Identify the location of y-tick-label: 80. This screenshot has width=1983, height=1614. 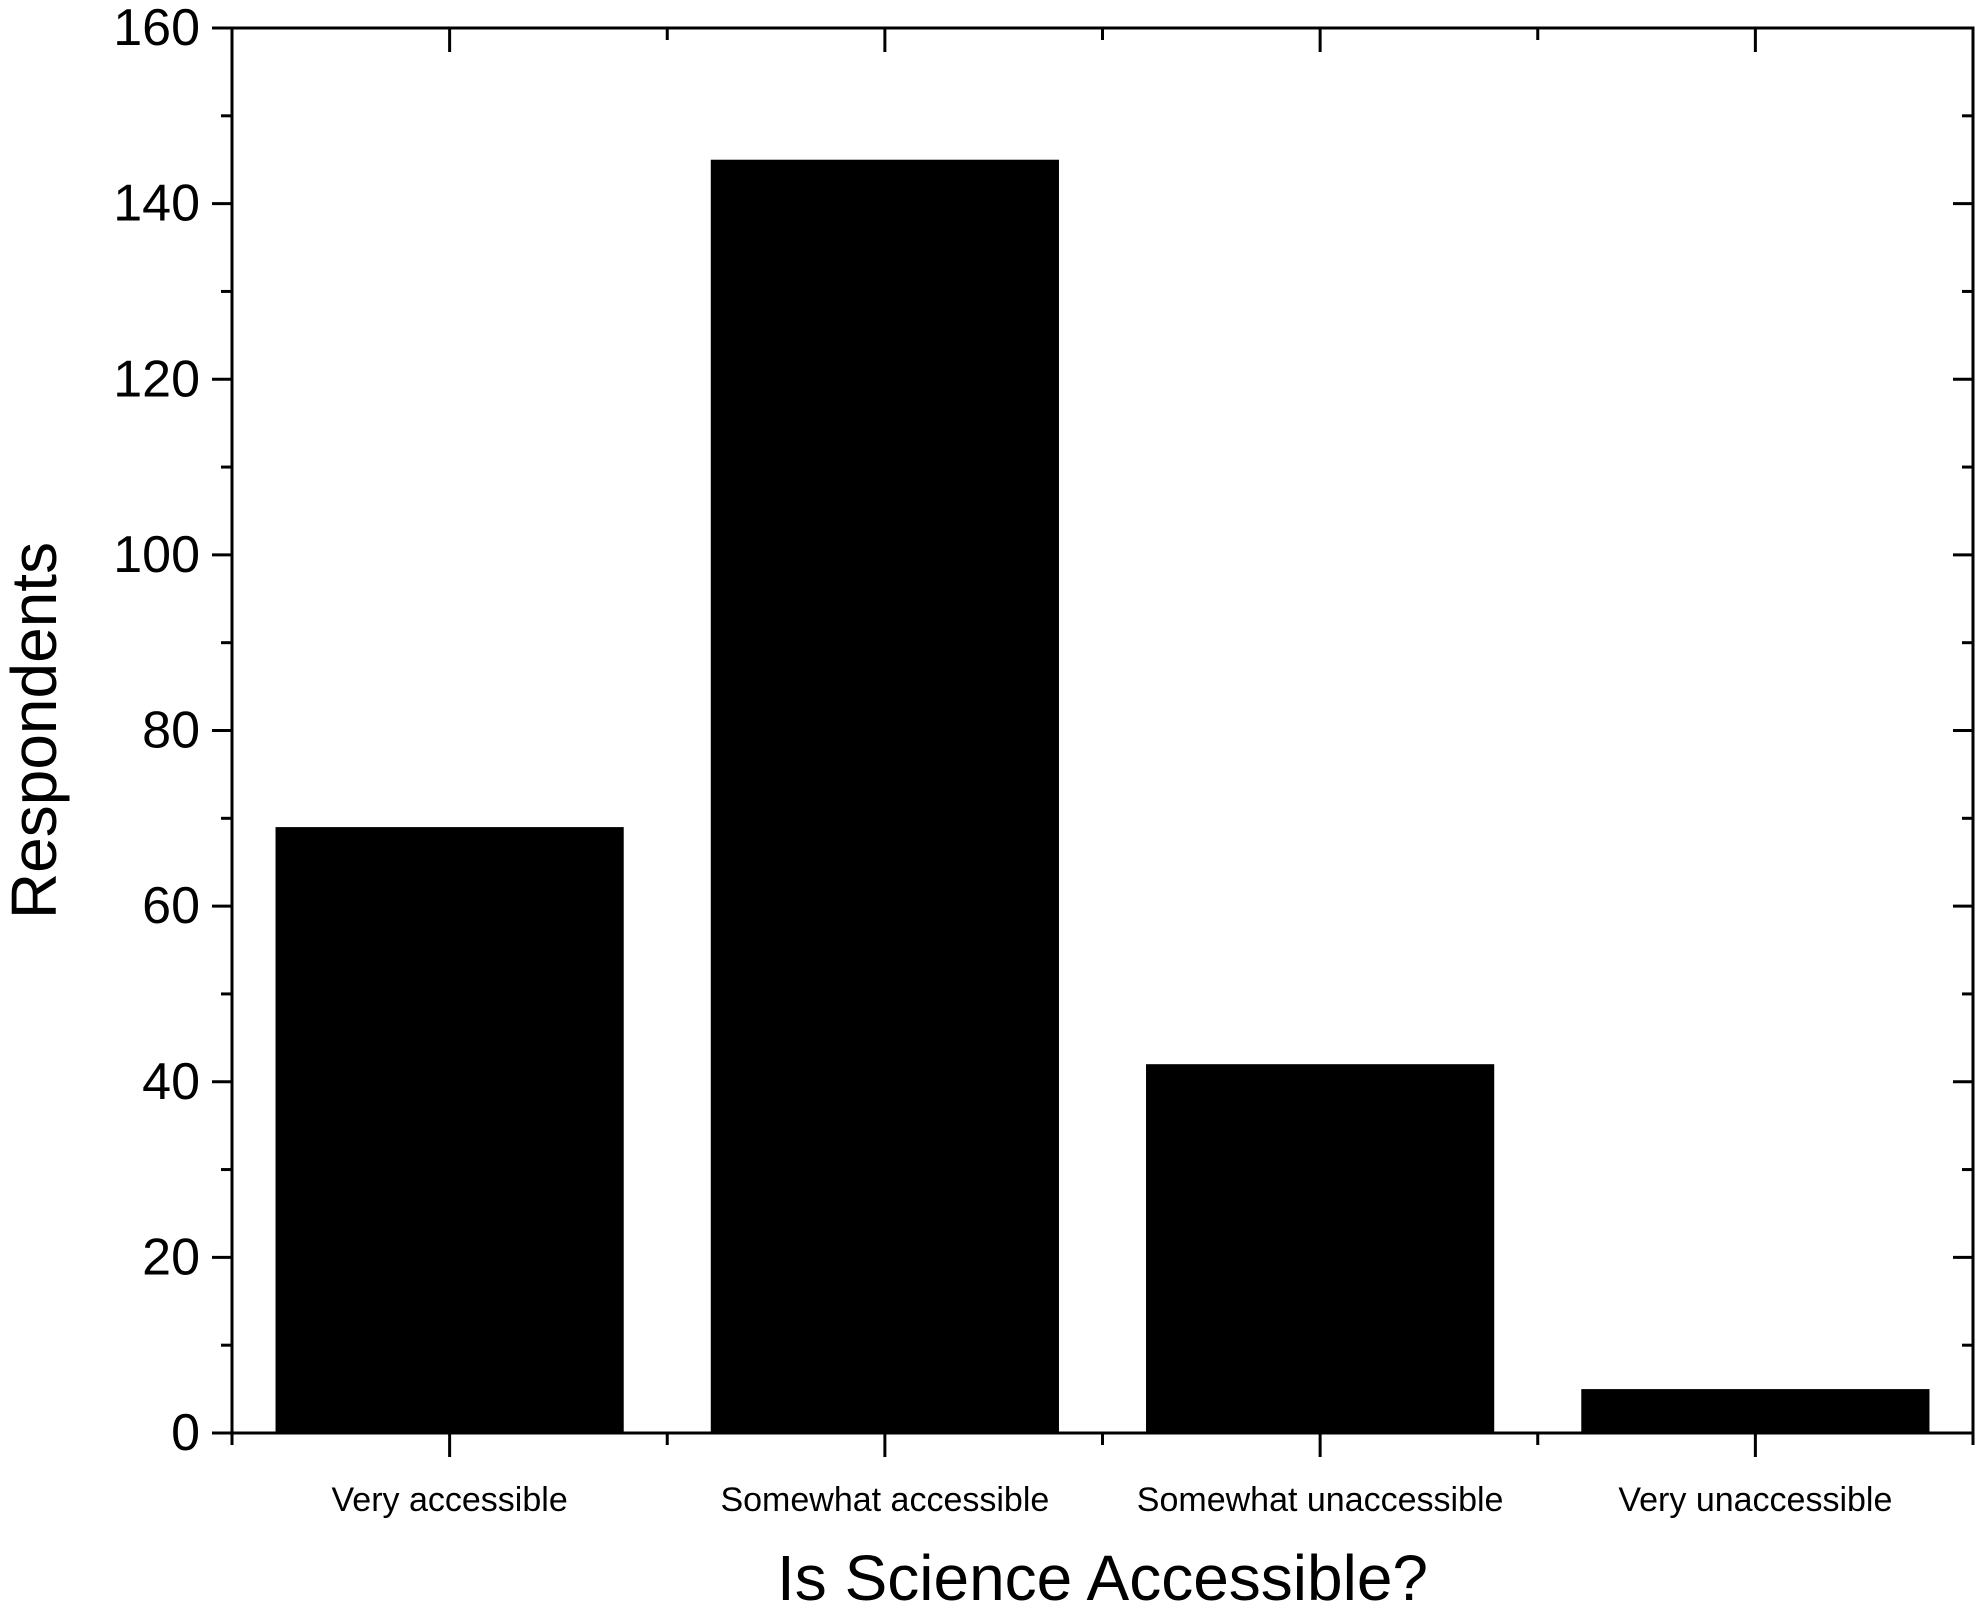
(171, 731).